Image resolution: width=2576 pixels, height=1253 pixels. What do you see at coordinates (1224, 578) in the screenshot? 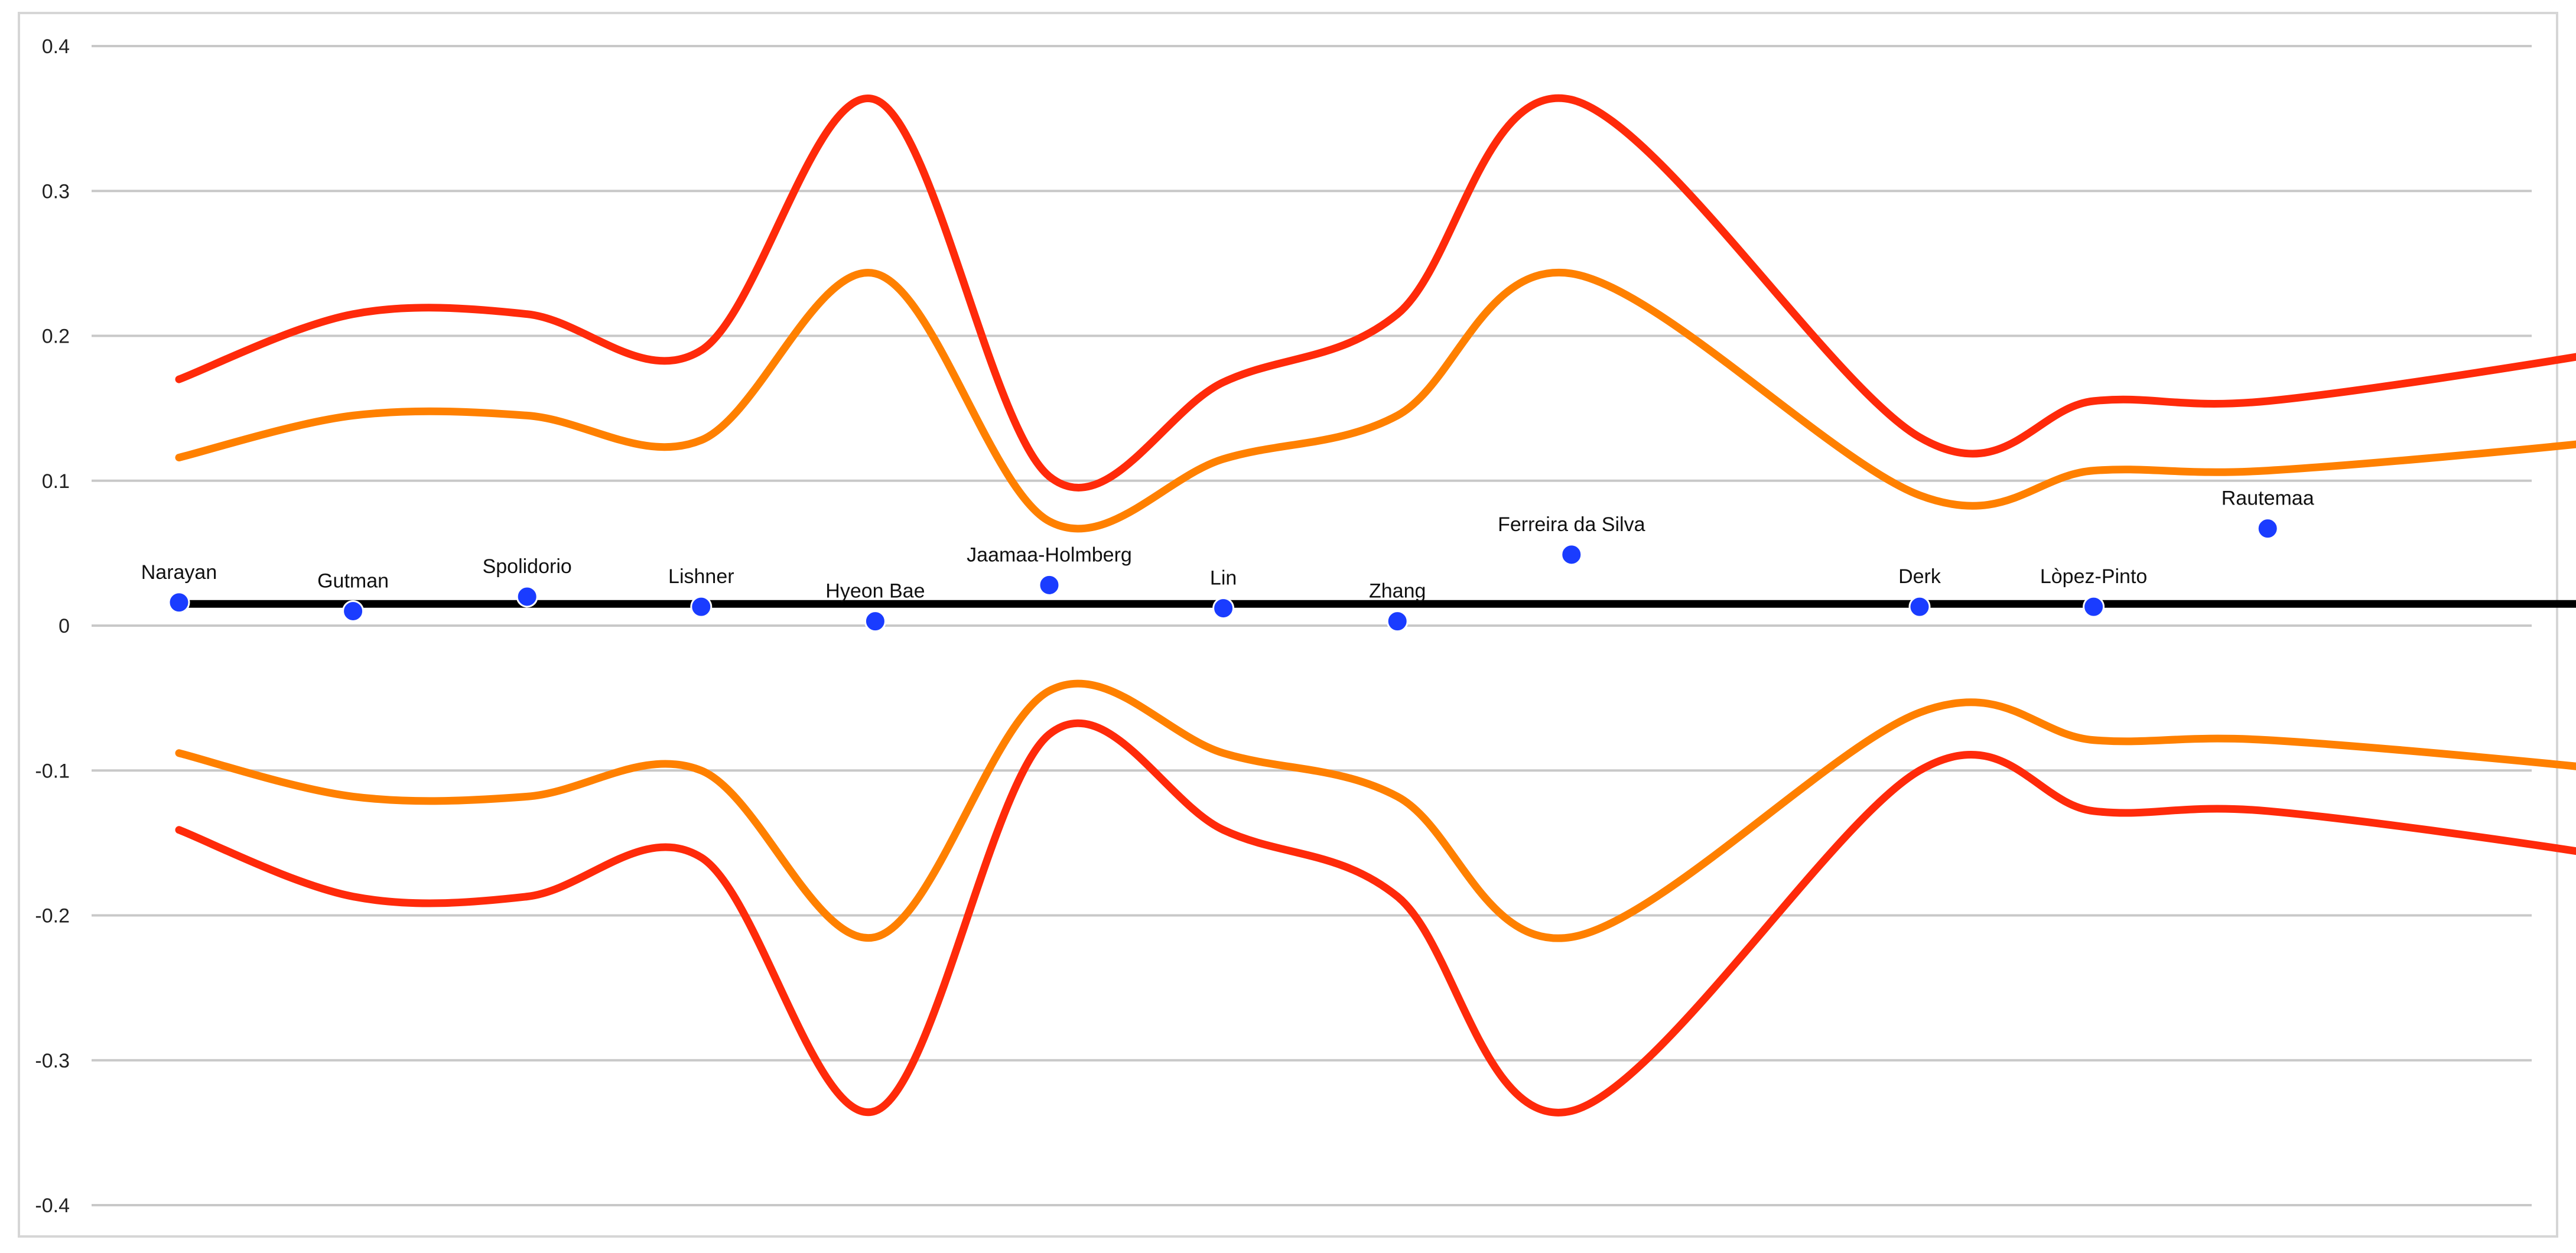
I see `data-point-label: Lin` at bounding box center [1224, 578].